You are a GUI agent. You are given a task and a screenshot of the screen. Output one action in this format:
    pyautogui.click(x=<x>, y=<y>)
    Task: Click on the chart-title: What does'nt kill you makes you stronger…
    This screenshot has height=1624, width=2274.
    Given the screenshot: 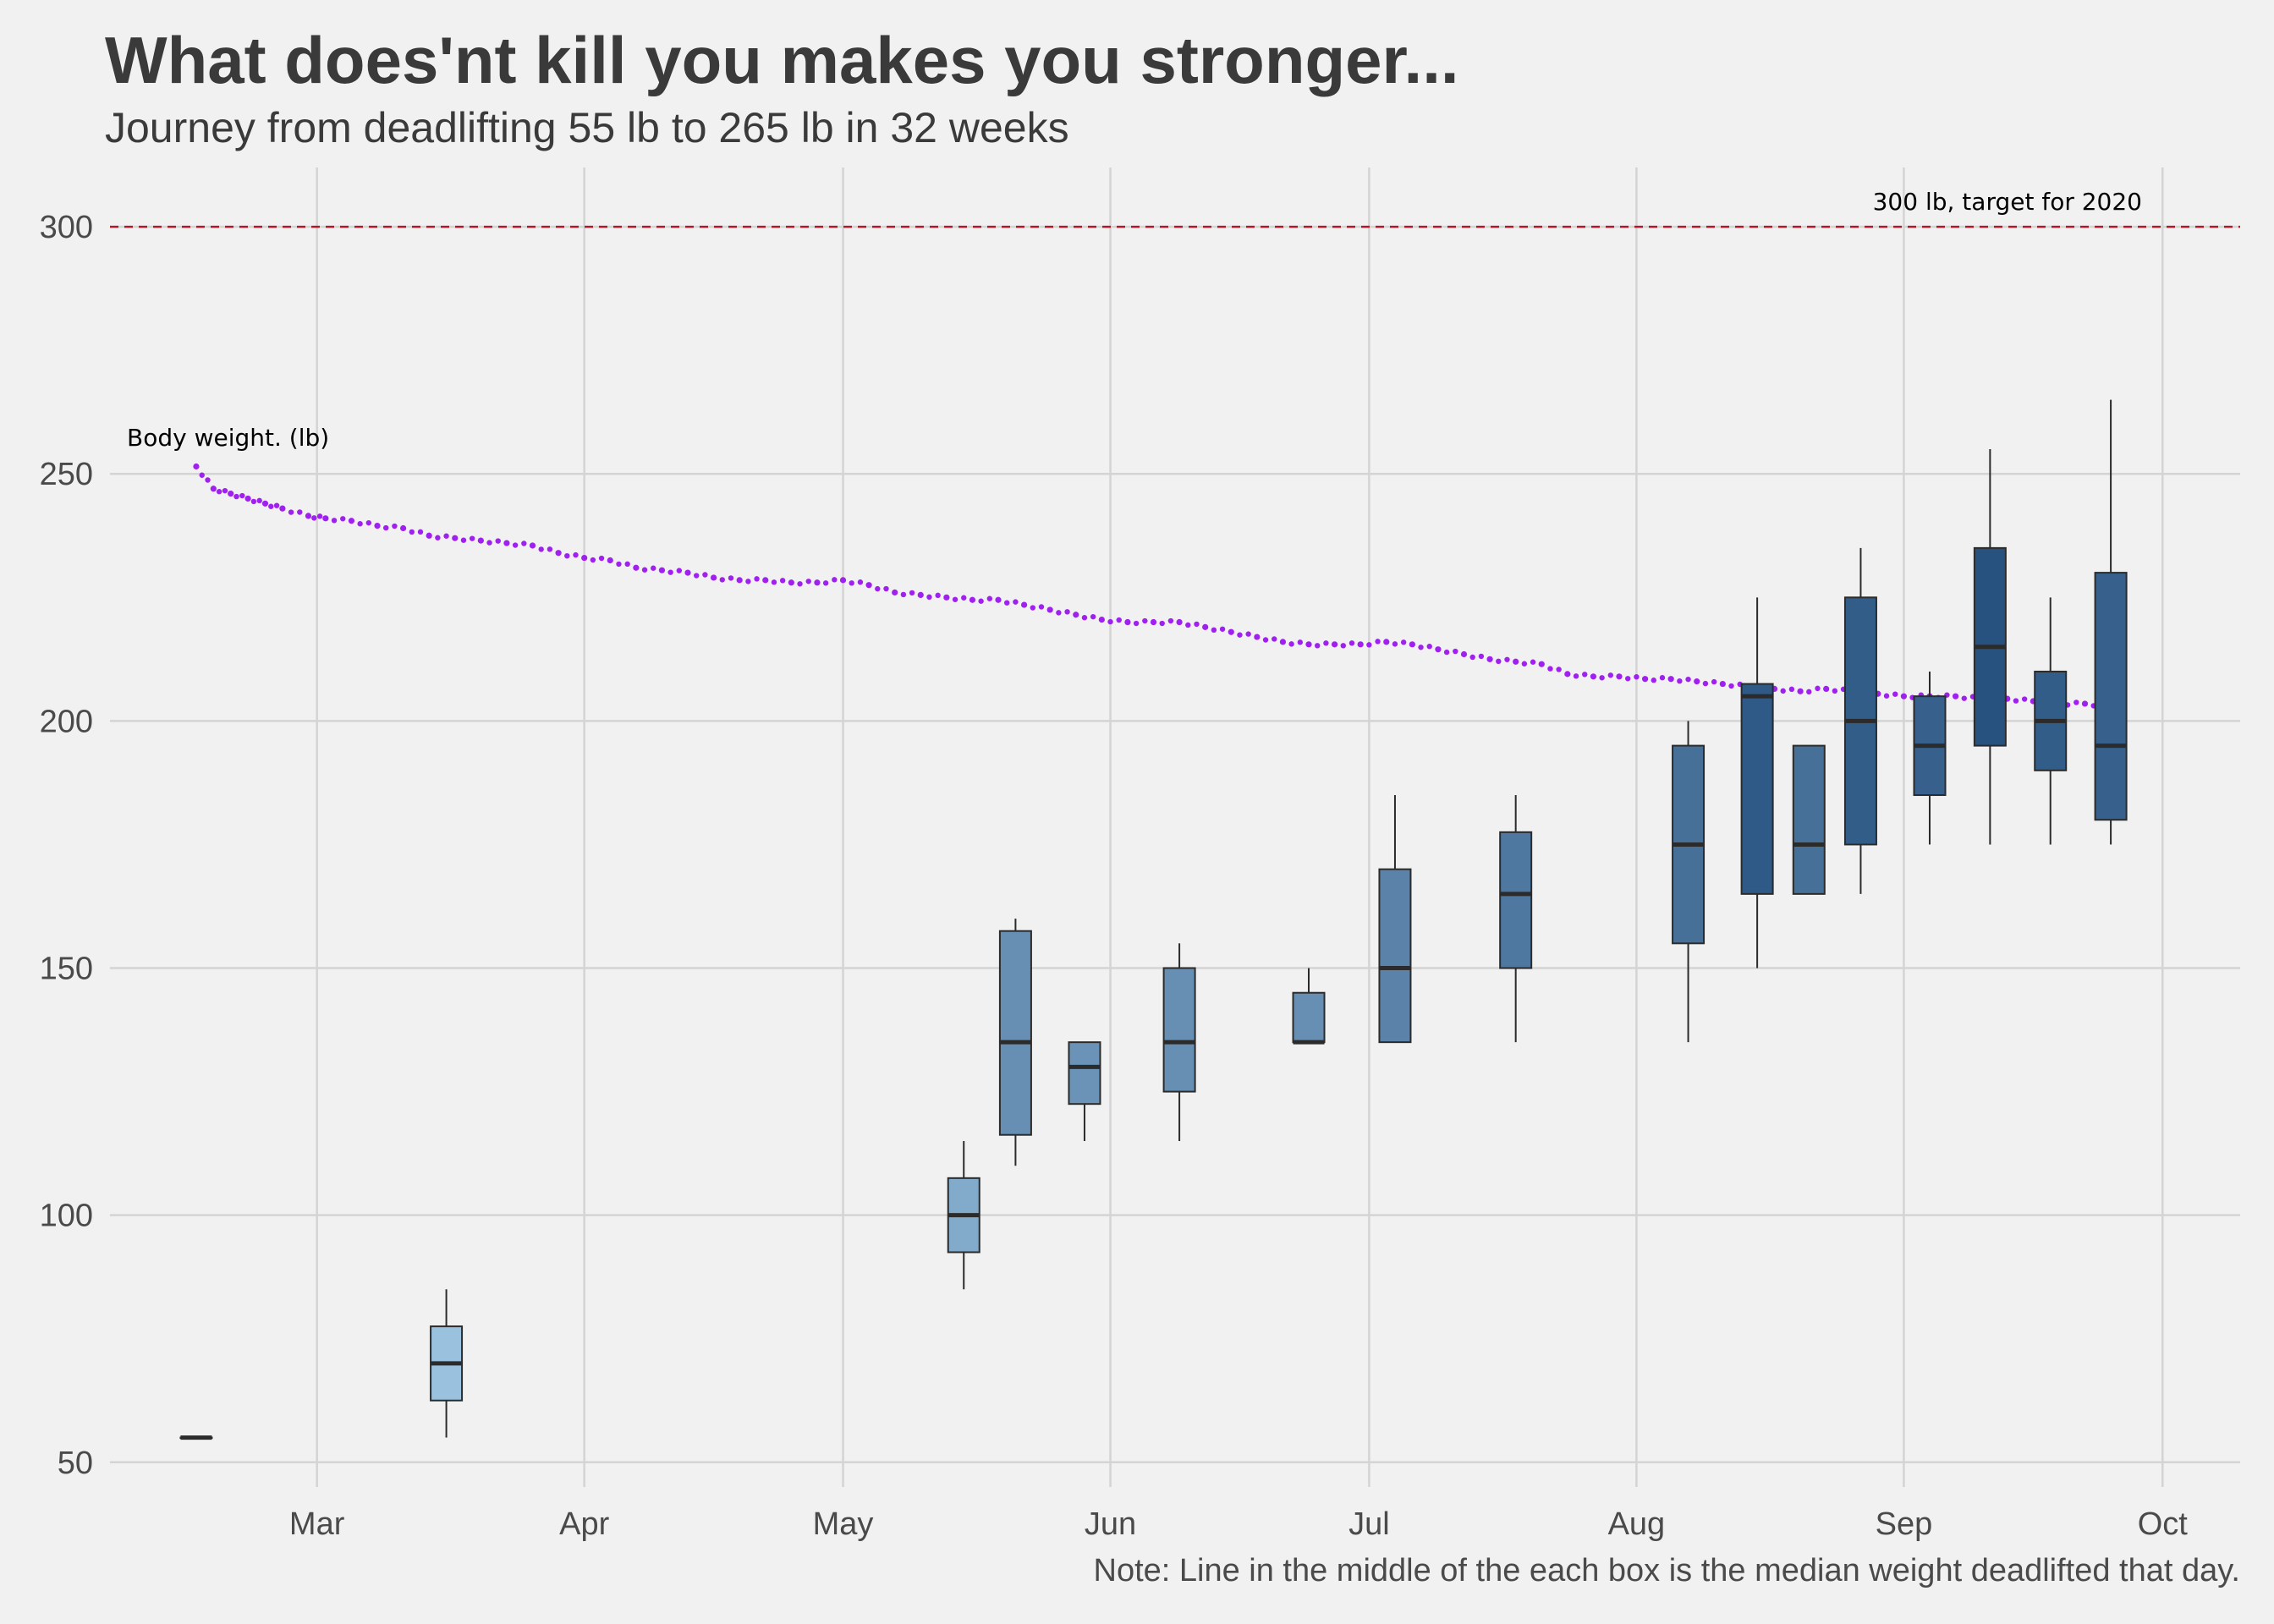 What is the action you would take?
    pyautogui.click(x=782, y=60)
    